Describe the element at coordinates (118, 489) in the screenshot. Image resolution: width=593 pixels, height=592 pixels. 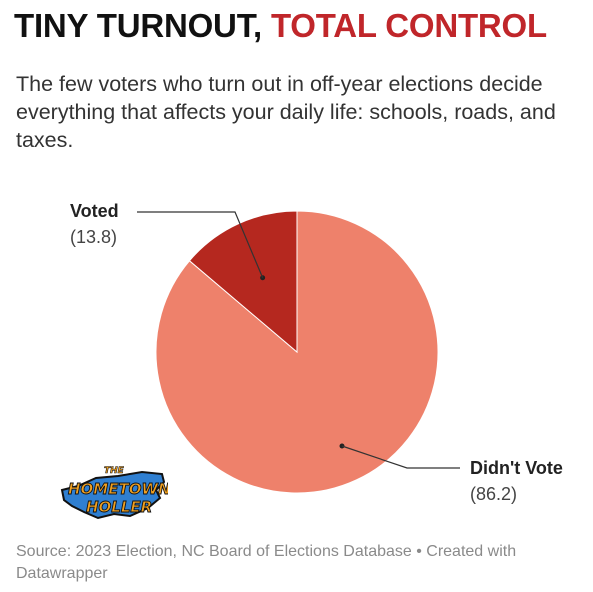
I see `logo-line2: HOMETOWN` at that location.